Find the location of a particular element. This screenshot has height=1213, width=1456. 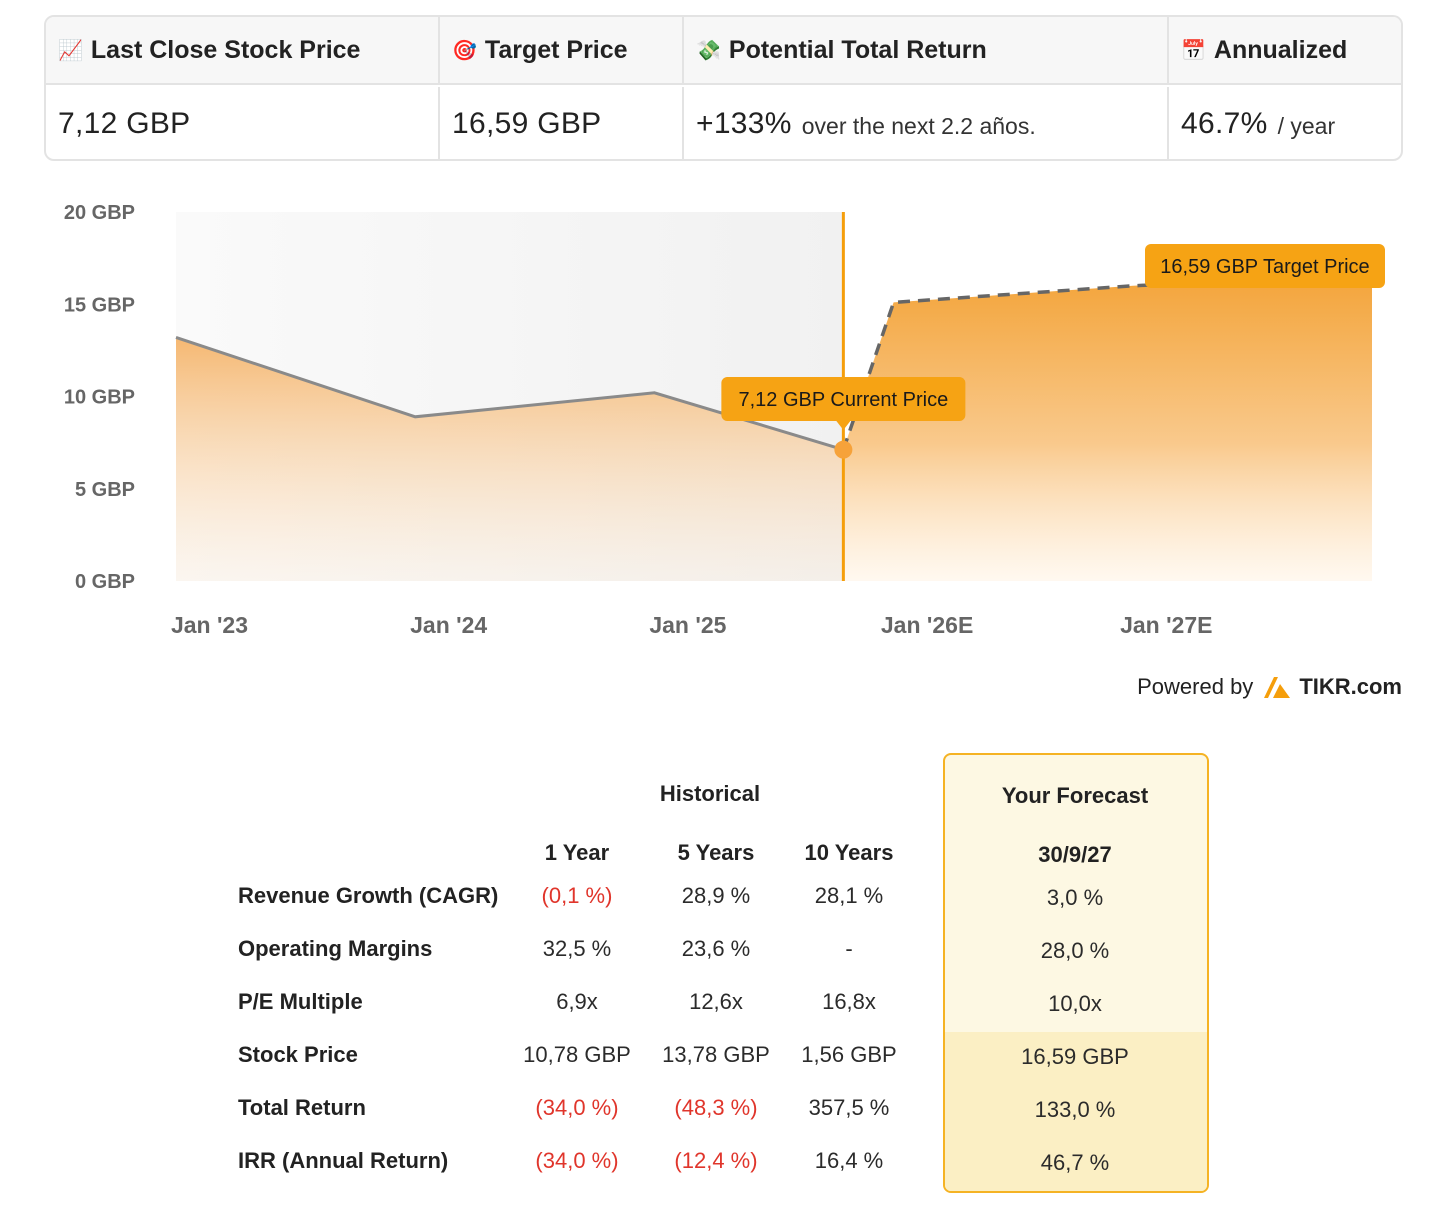

table-cell: 10,0x is located at coordinates (1075, 1003).